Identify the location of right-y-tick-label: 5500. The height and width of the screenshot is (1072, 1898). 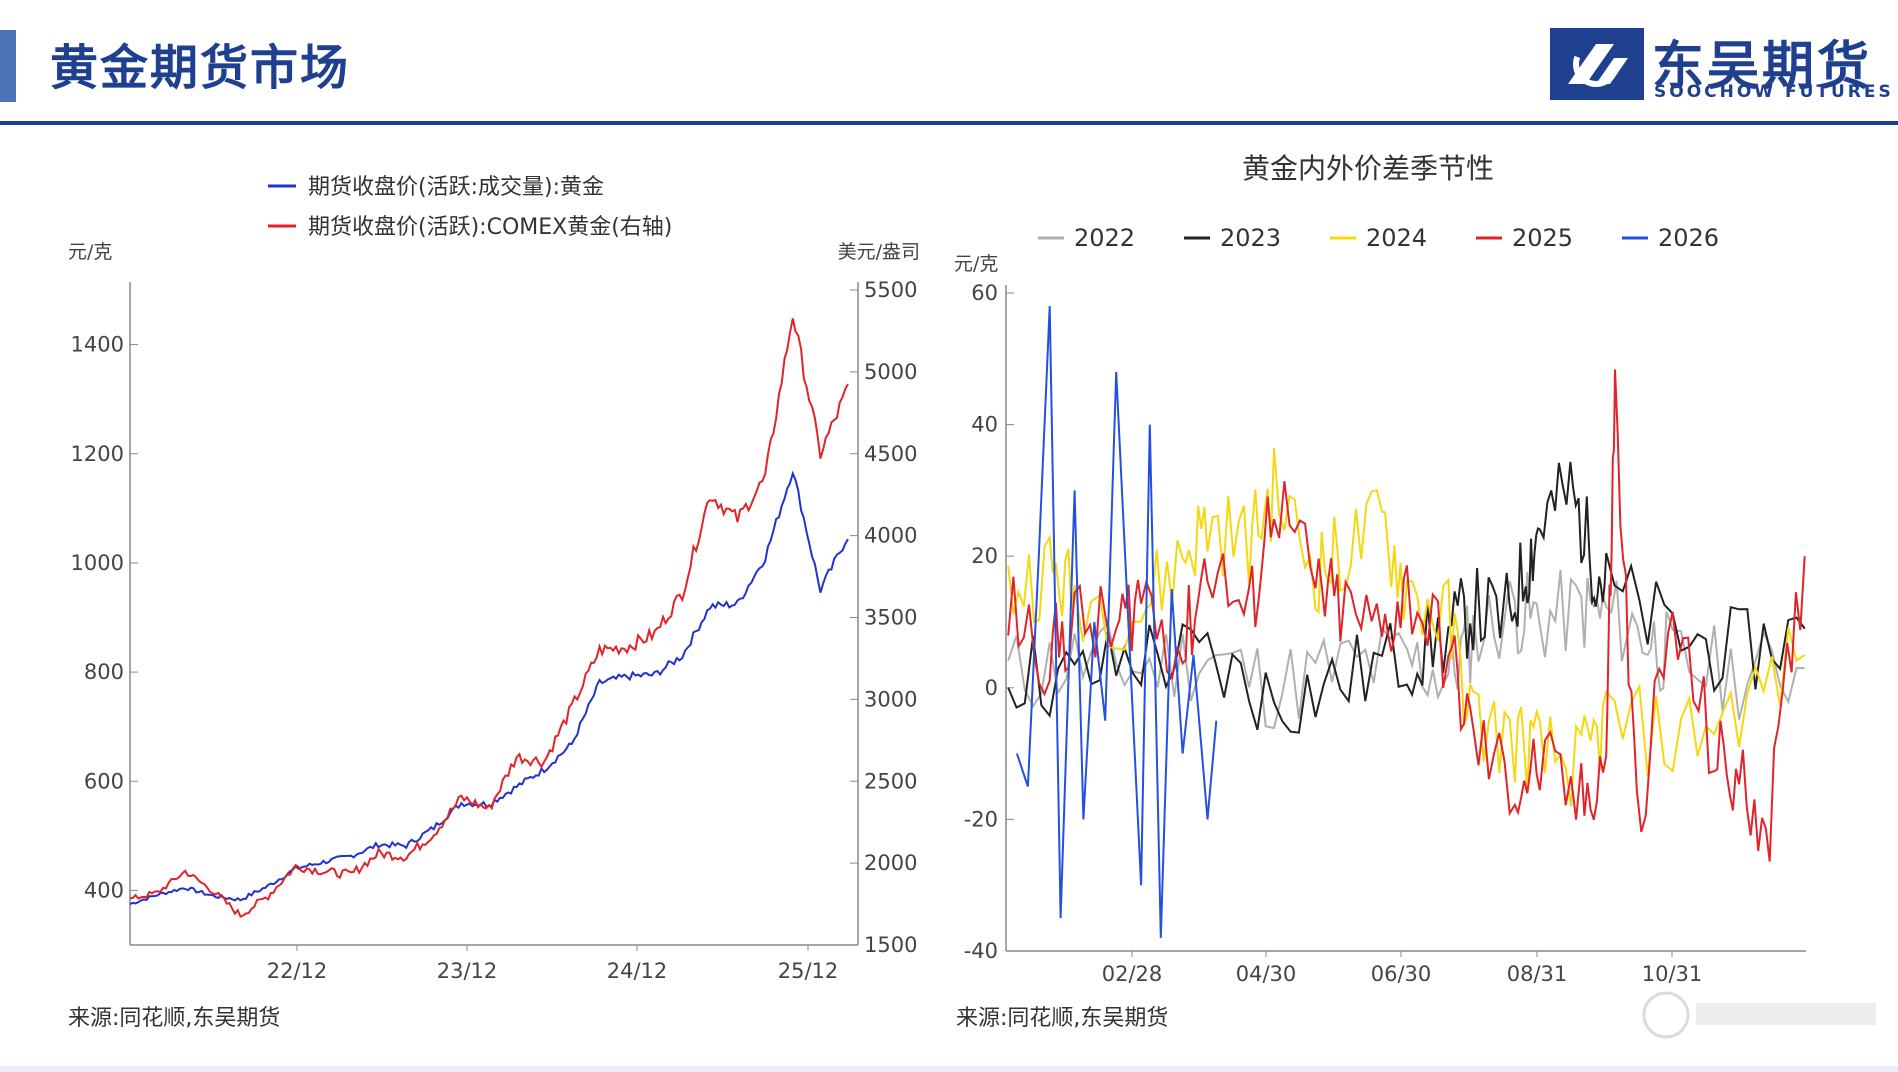
(890, 290).